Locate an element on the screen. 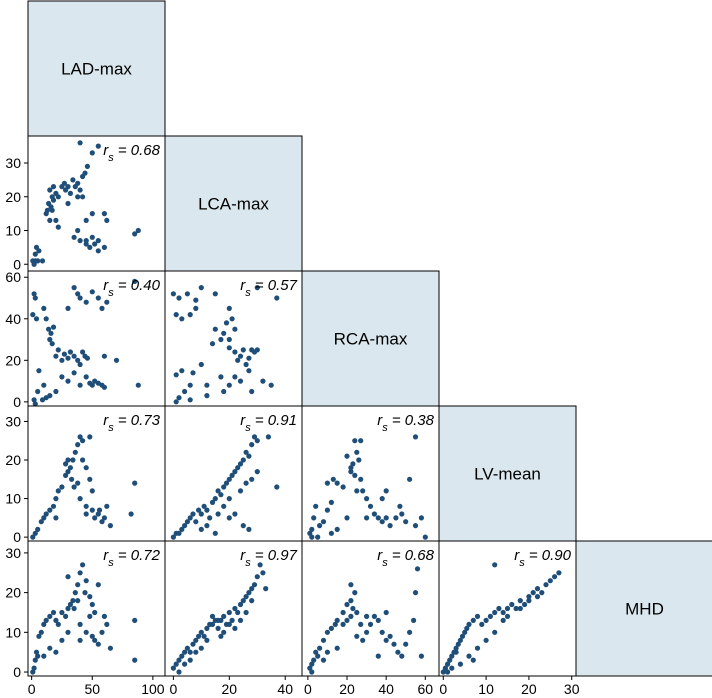  diagonal-box-lad-max is located at coordinates (96, 68).